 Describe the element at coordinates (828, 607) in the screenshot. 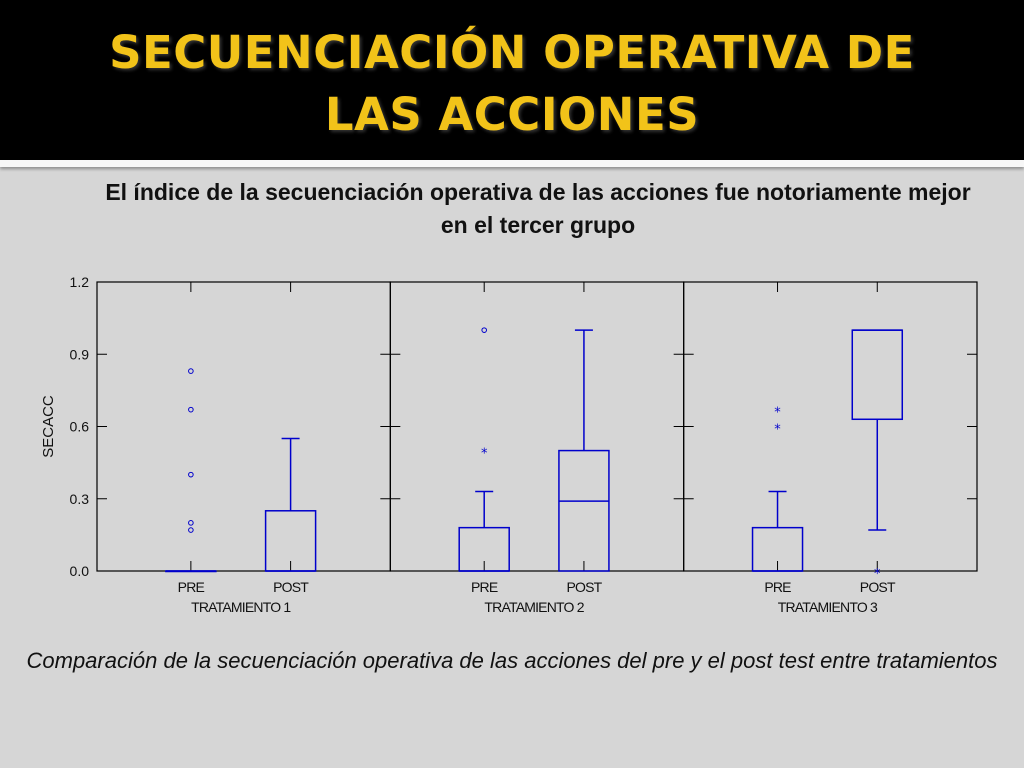

I see `panel-label: TRATAMIENTO 3` at that location.